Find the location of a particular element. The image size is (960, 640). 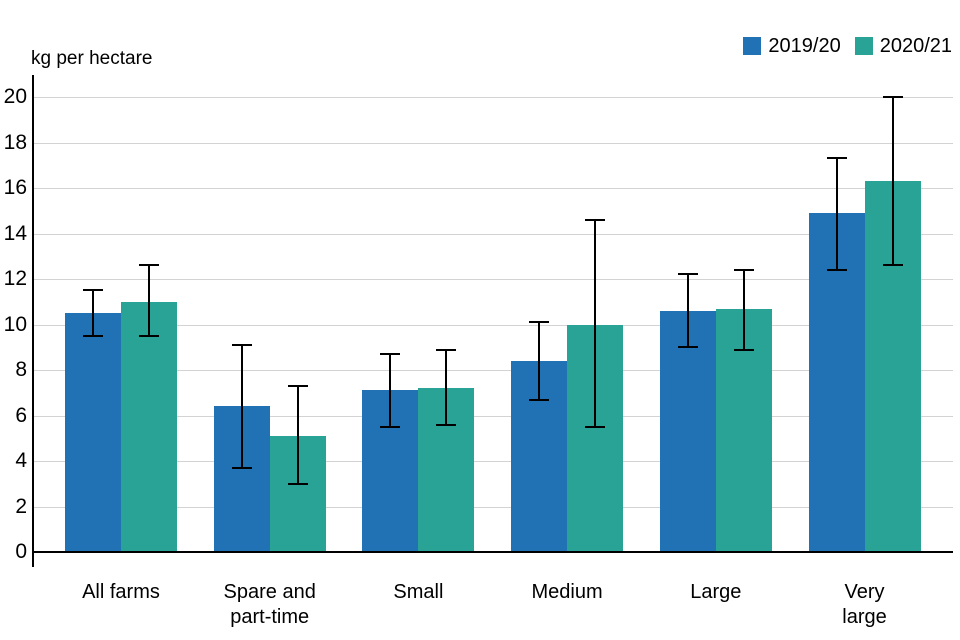

y-tick-label-4: 4 is located at coordinates (21, 460).